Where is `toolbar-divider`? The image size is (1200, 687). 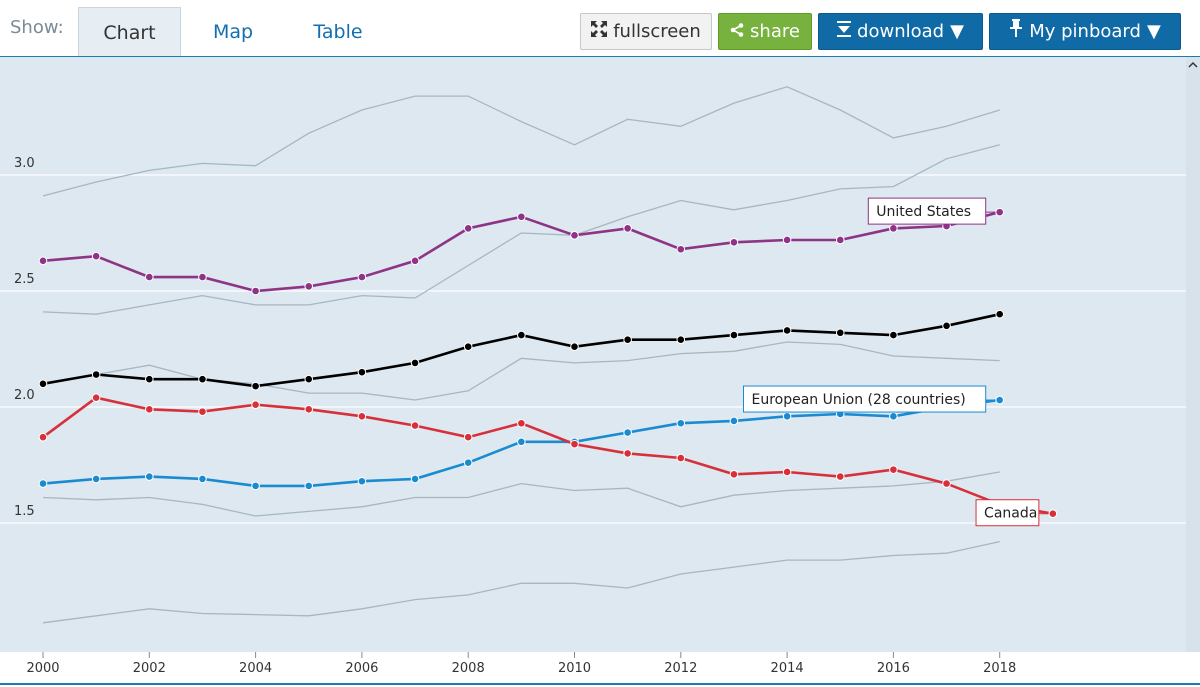 toolbar-divider is located at coordinates (600, 56).